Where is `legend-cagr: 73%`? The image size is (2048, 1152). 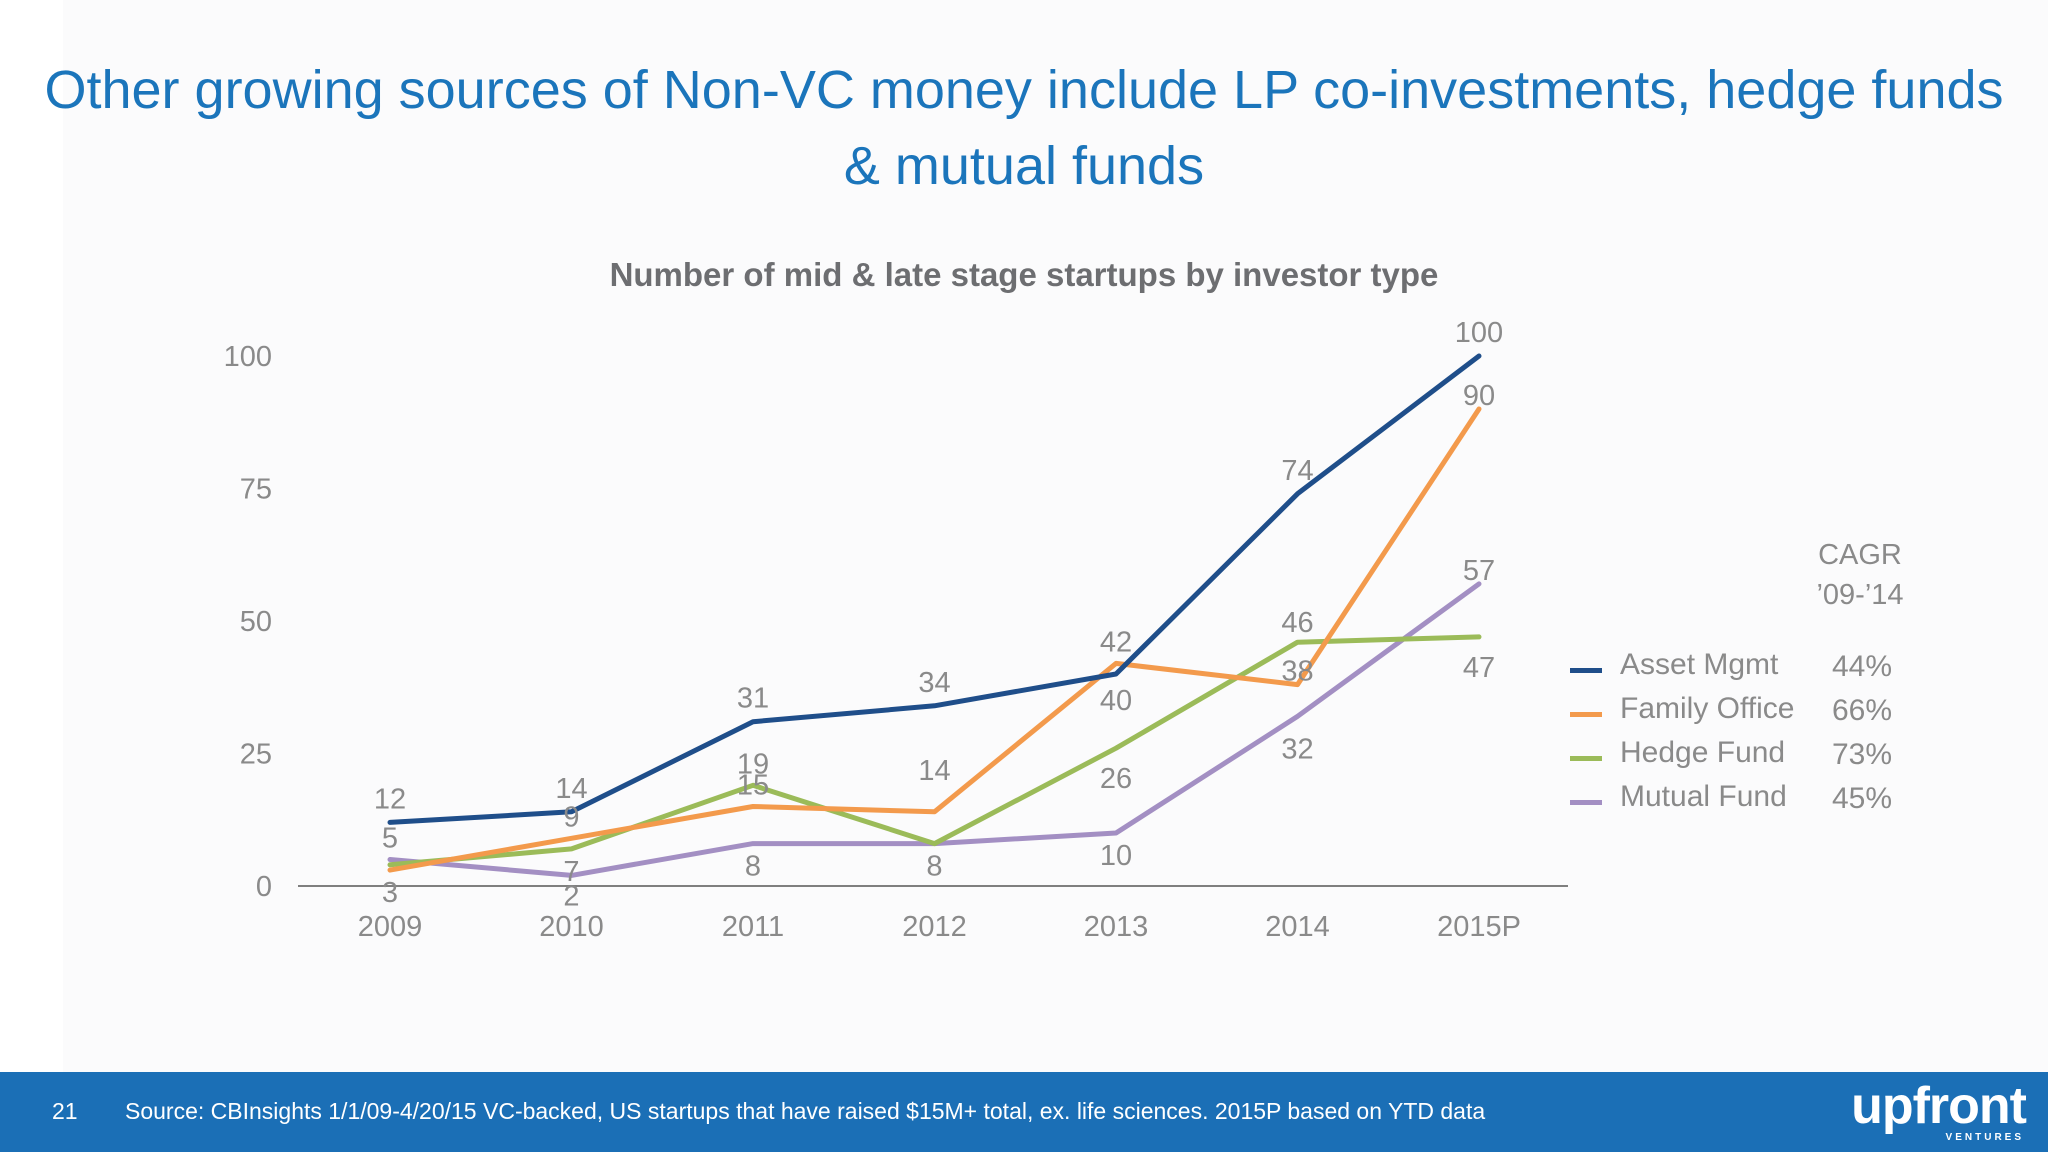
legend-cagr: 73% is located at coordinates (1862, 754).